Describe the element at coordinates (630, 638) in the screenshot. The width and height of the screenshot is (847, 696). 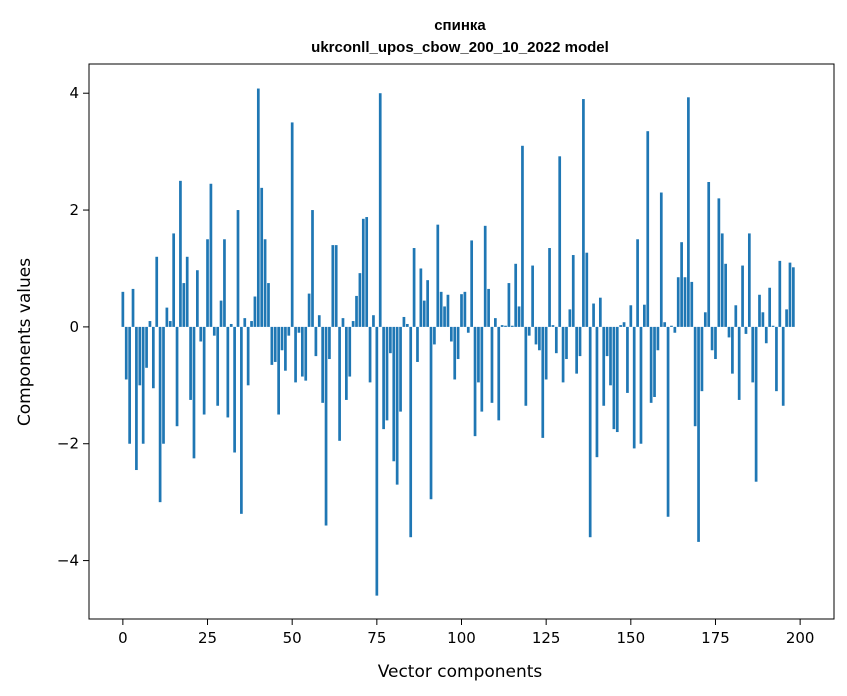
I see `x-tick-label: 150` at that location.